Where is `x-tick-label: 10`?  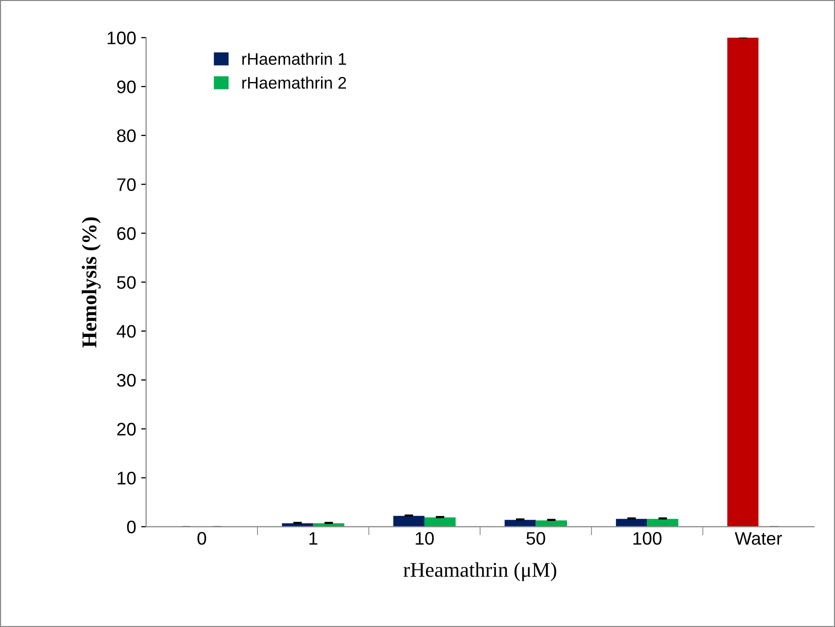
x-tick-label: 10 is located at coordinates (425, 538).